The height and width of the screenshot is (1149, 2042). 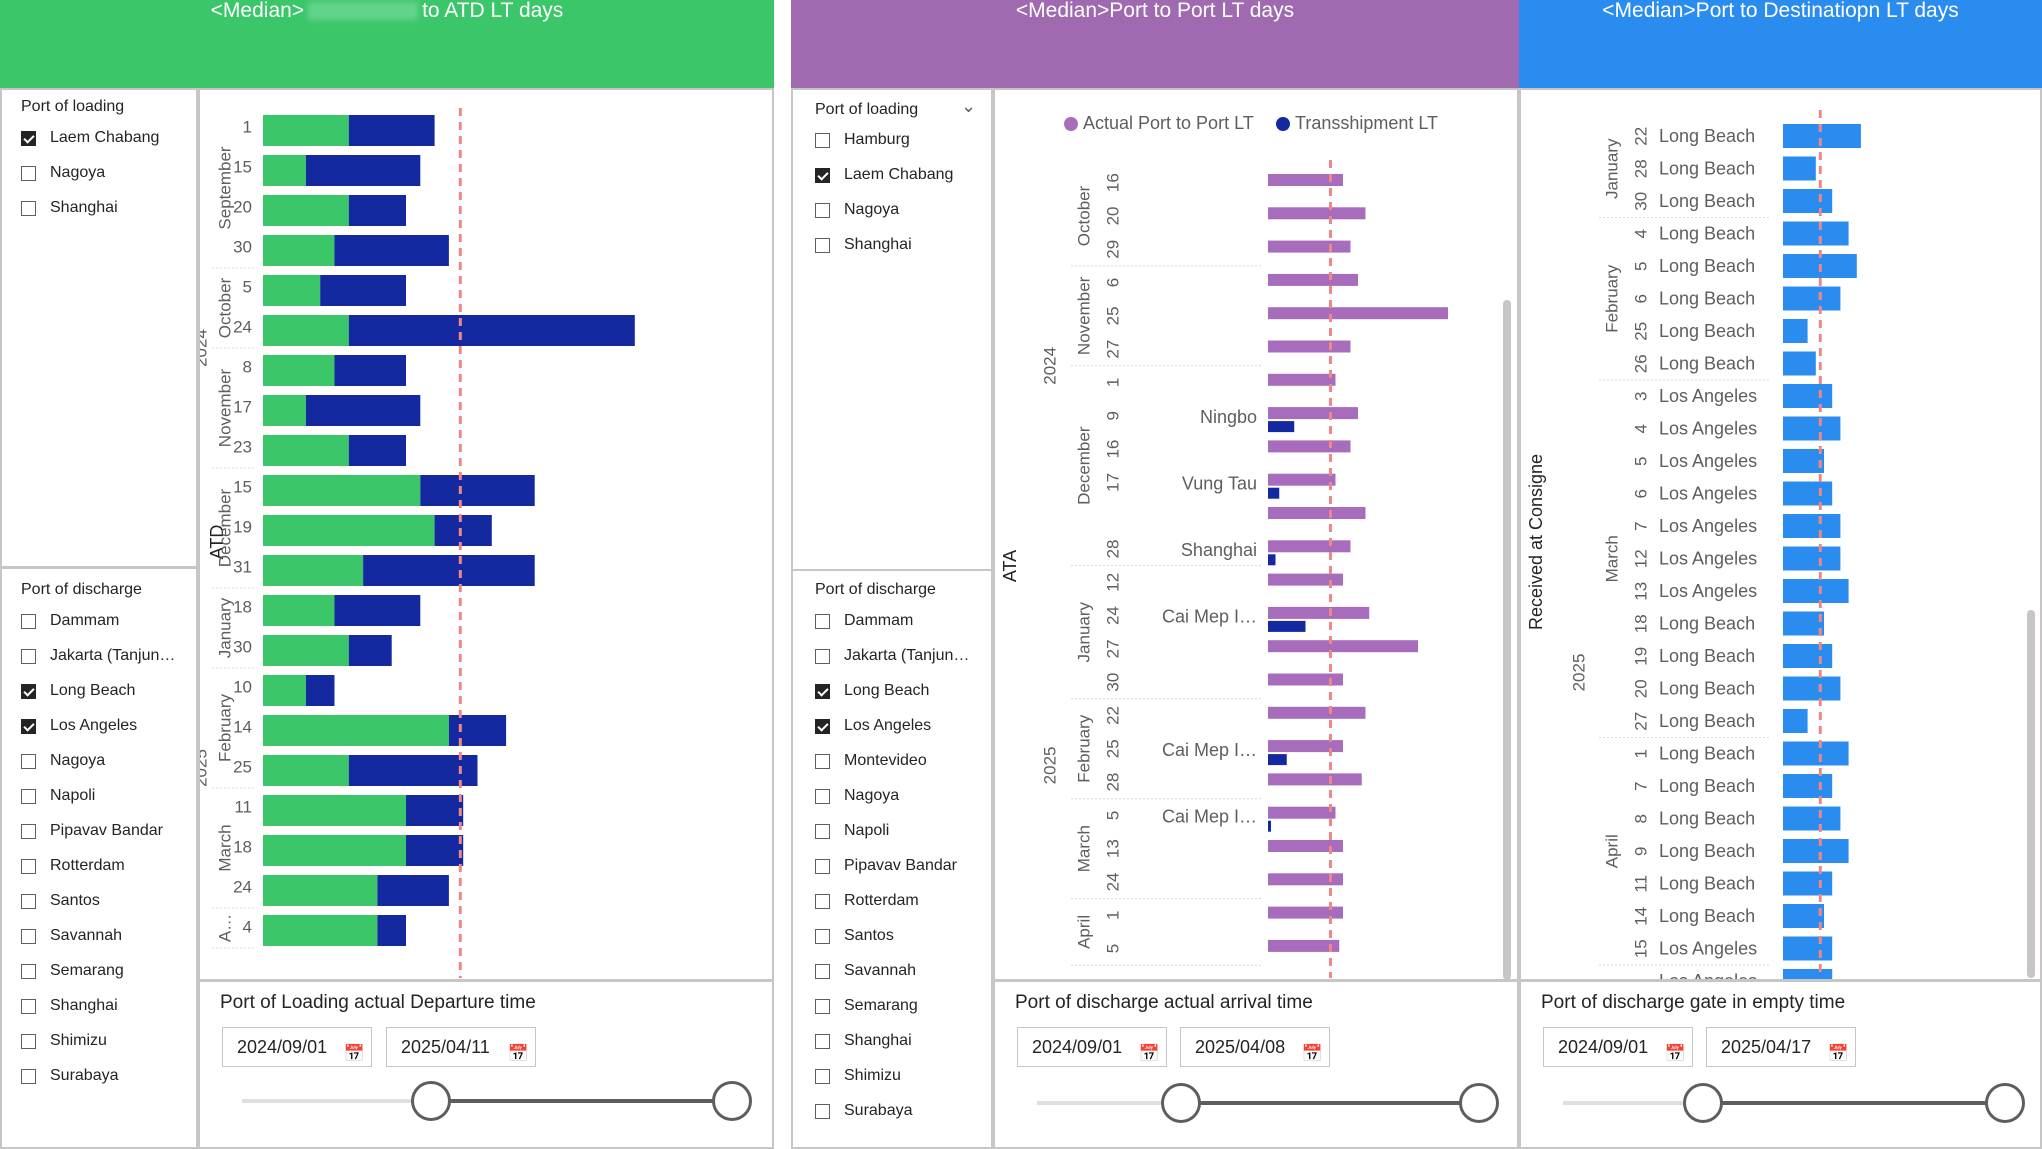 What do you see at coordinates (1781, 1047) in the screenshot?
I see `end-date-input: 2025/04/17 📅` at bounding box center [1781, 1047].